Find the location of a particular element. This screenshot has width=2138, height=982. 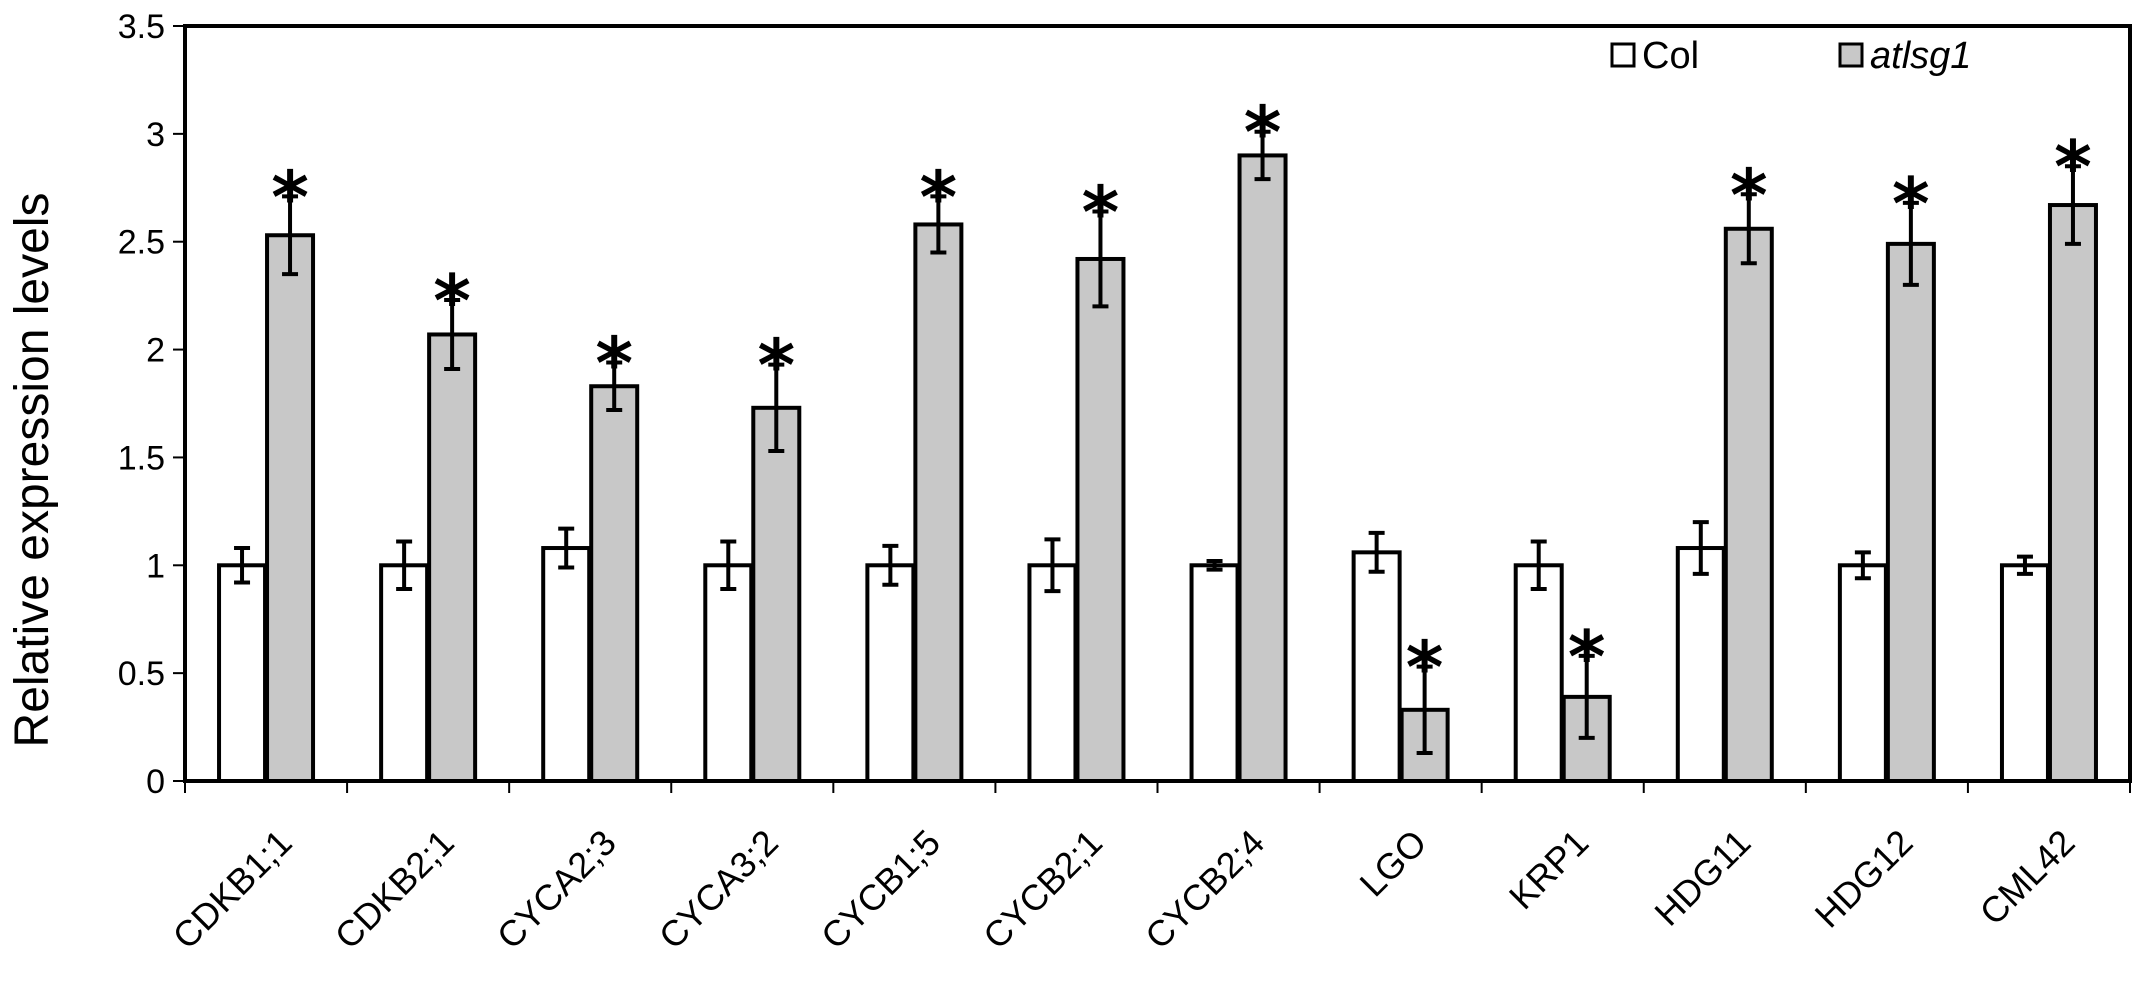

x-tick-label: CDKB2;1 is located at coordinates (394, 889).